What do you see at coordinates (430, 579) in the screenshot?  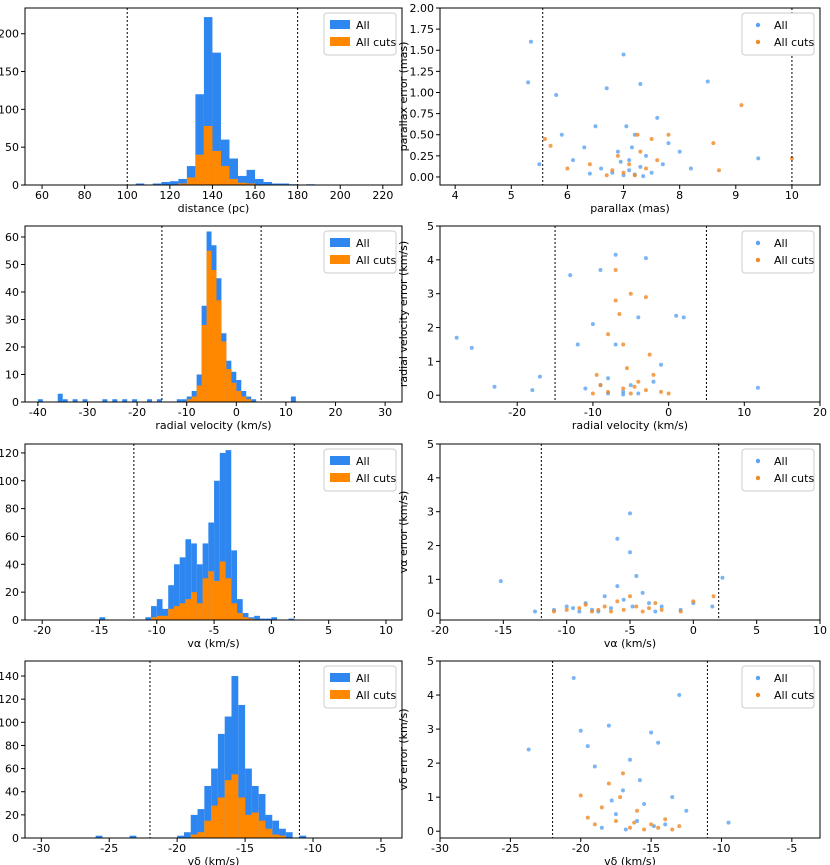 I see `y-tick-label: 1` at bounding box center [430, 579].